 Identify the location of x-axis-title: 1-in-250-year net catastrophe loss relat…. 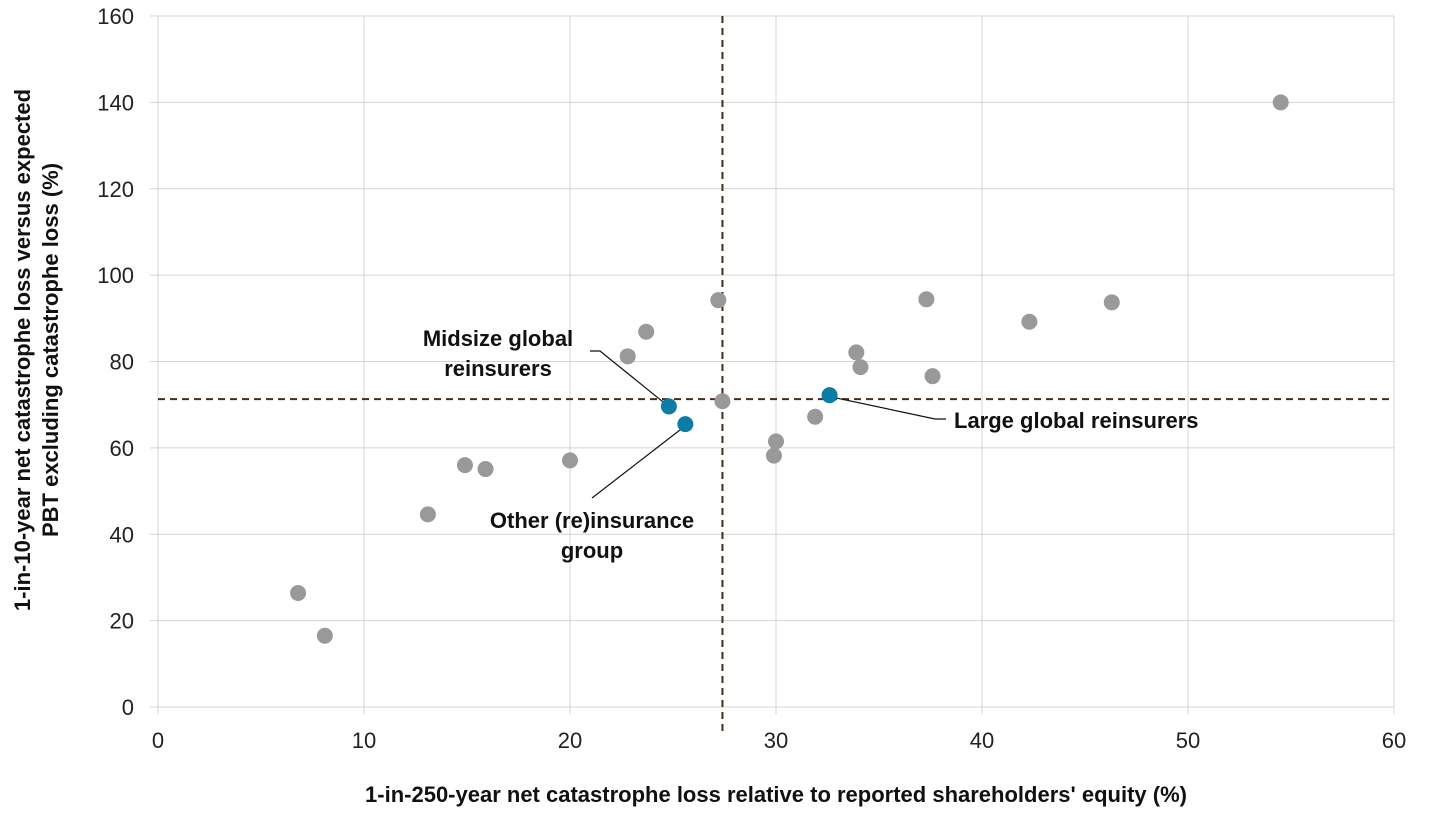
(776, 794).